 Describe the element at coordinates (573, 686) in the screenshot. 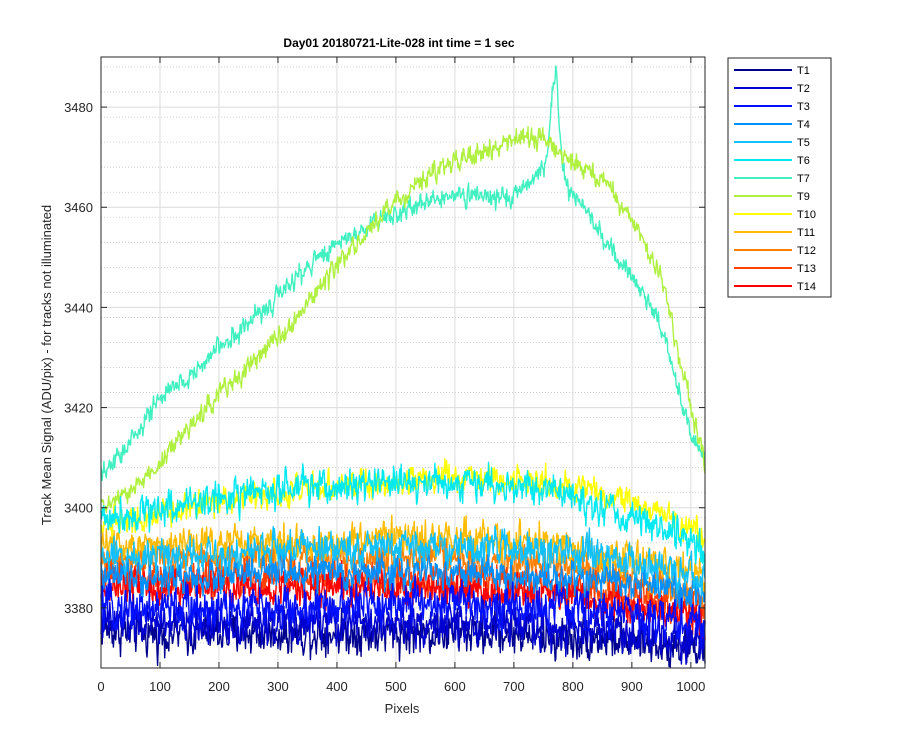

I see `x-tick-label: 800` at that location.